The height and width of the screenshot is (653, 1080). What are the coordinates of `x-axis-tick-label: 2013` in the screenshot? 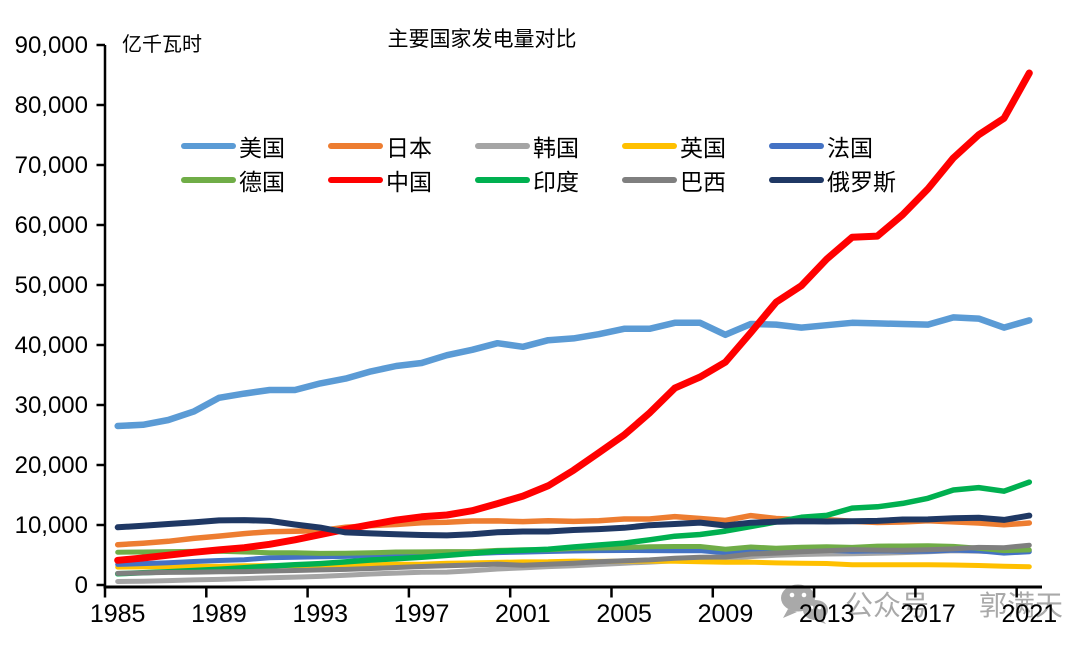 It's located at (827, 614).